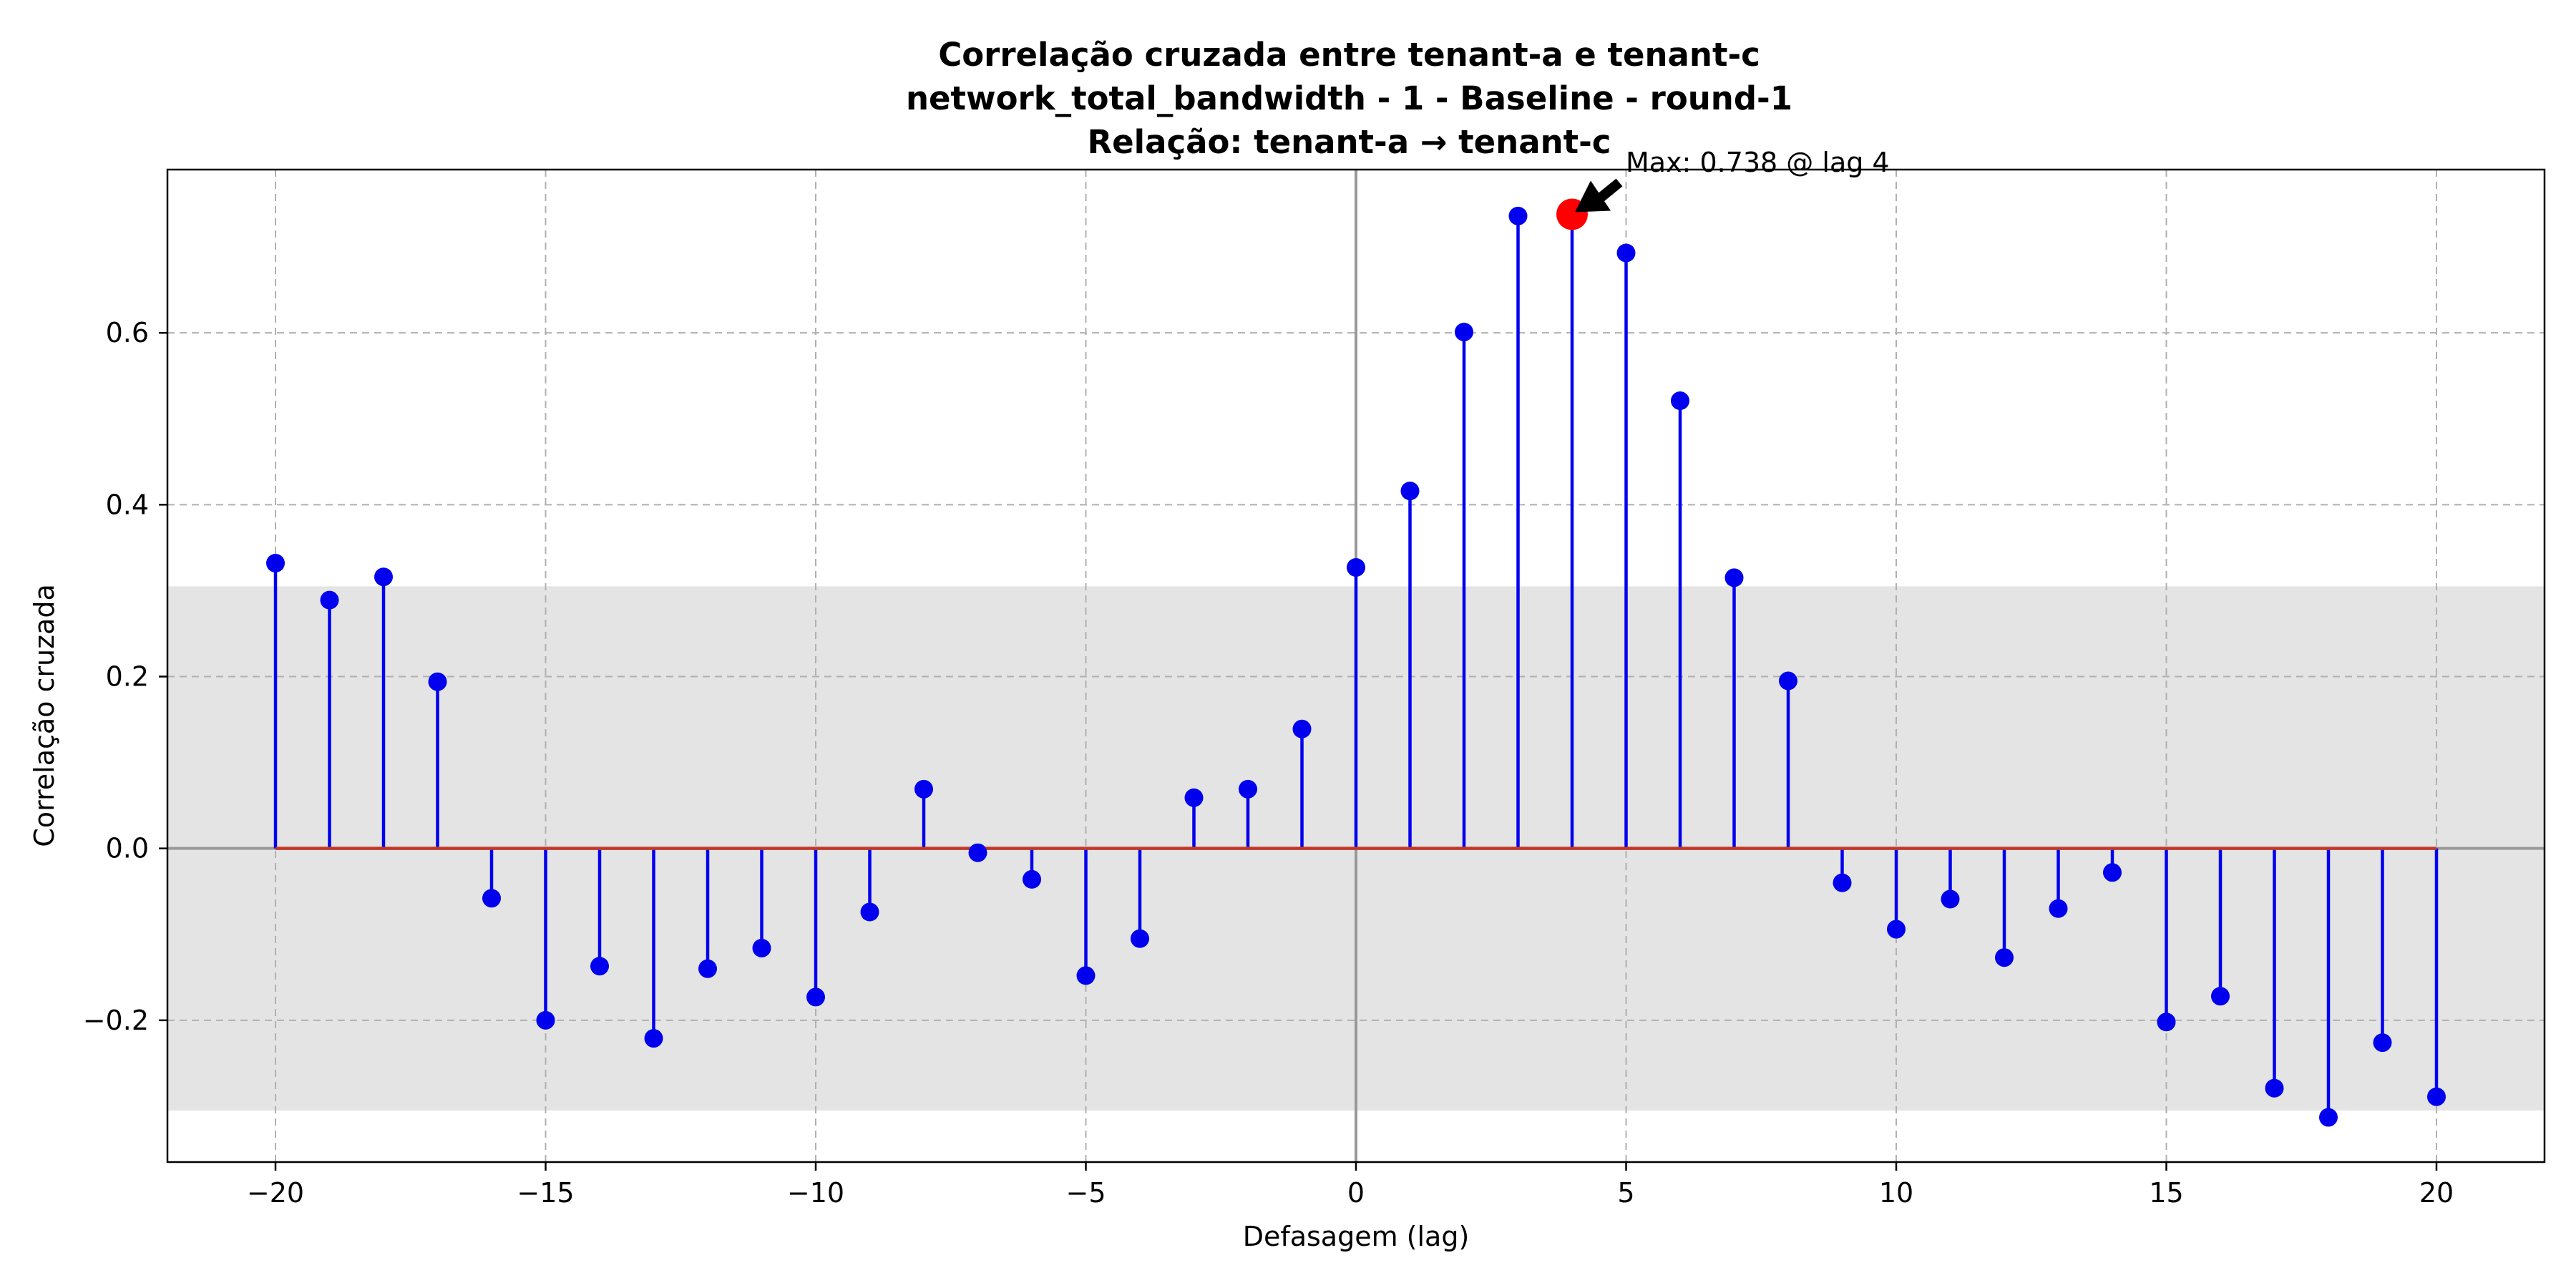 This screenshot has height=1288, width=2576. Describe the element at coordinates (545, 1193) in the screenshot. I see `x-tick-label: −15` at that location.